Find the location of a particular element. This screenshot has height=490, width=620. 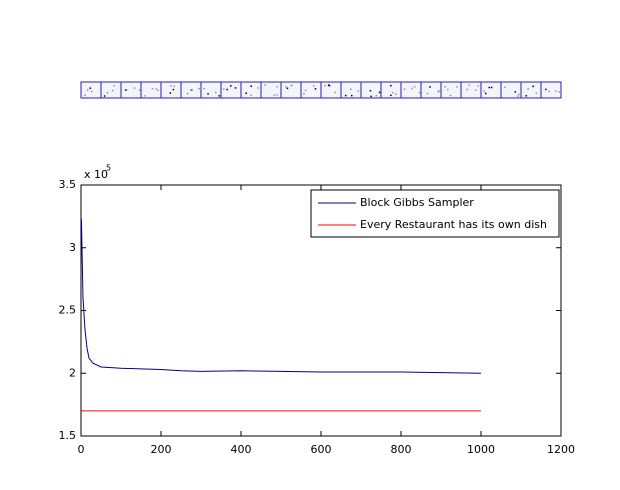

y-tick-label: 2 is located at coordinates (72, 372).